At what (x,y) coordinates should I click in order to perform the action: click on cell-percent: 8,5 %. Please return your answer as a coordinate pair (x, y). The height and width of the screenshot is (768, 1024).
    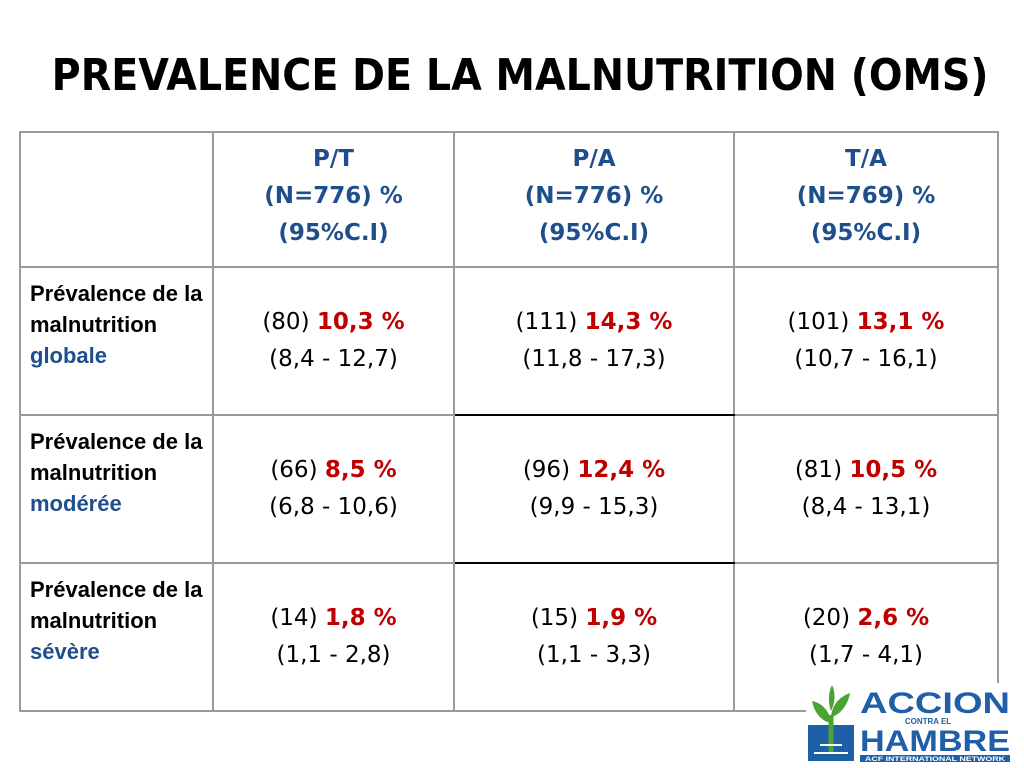
    Looking at the image, I should click on (360, 470).